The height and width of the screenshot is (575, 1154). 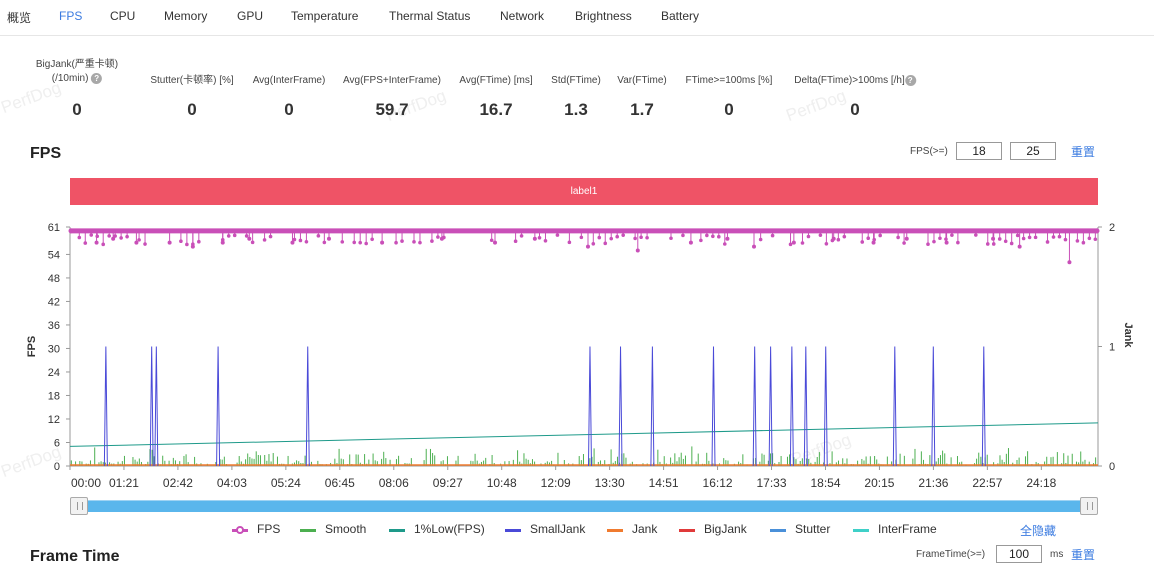 I want to click on y-left-tick-label: 42, so click(x=54, y=302).